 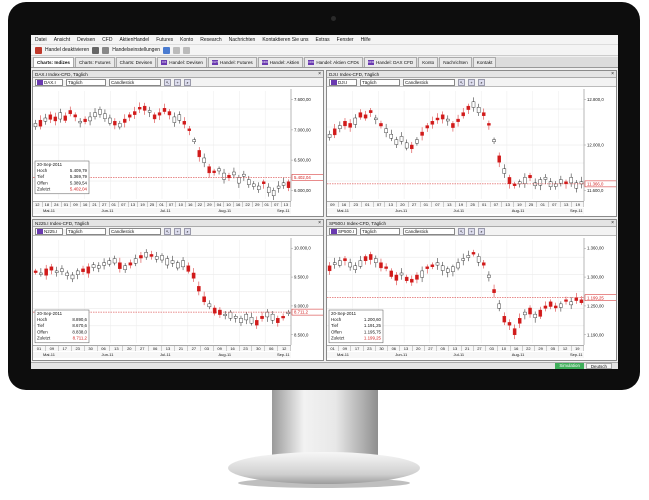 What do you see at coordinates (136, 62) in the screenshot?
I see `tab: Charts: Devisen` at bounding box center [136, 62].